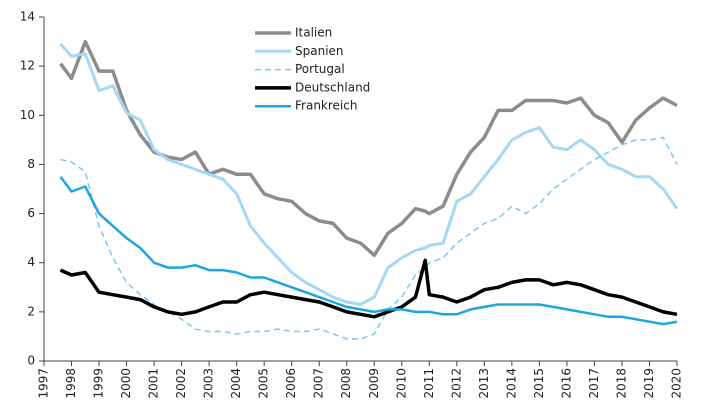  I want to click on x-tick-label: 2015, so click(539, 383).